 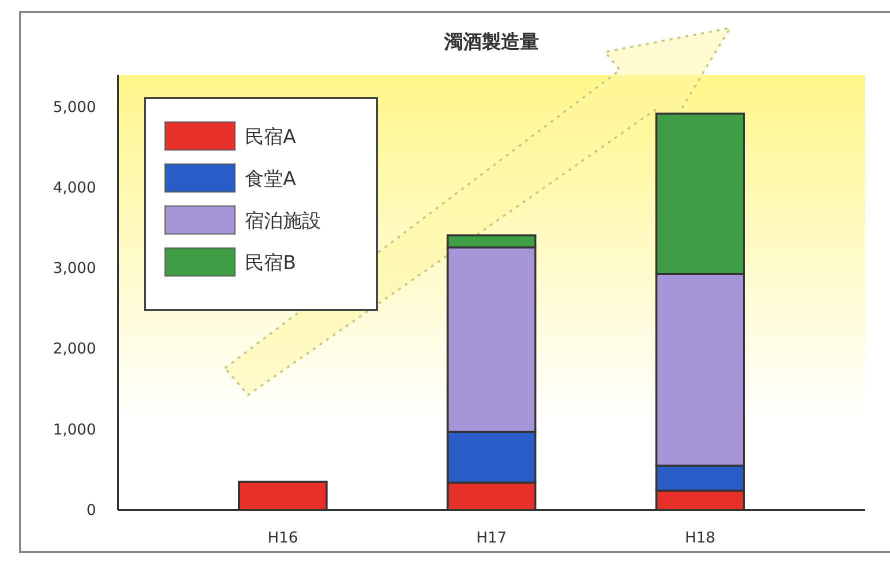 What do you see at coordinates (74, 107) in the screenshot?
I see `y-tick-label: 5,000` at bounding box center [74, 107].